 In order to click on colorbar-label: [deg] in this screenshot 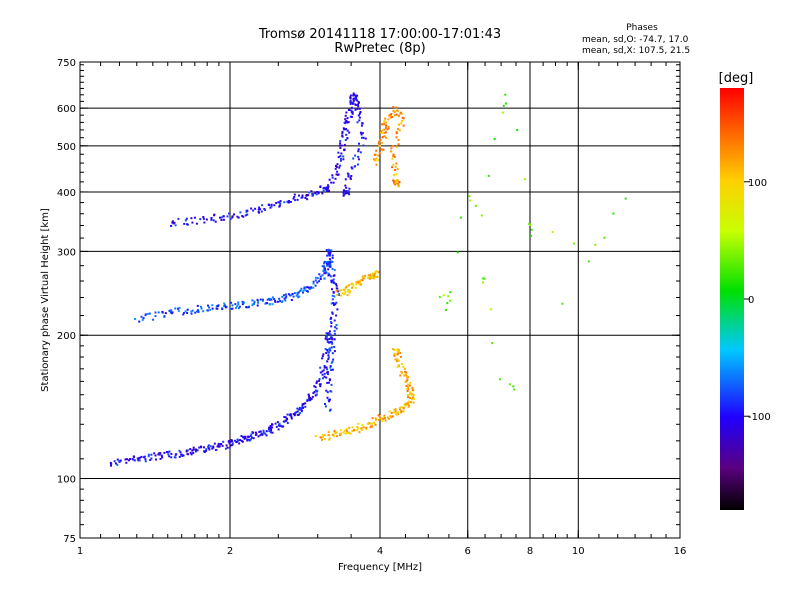, I will do `click(736, 78)`.